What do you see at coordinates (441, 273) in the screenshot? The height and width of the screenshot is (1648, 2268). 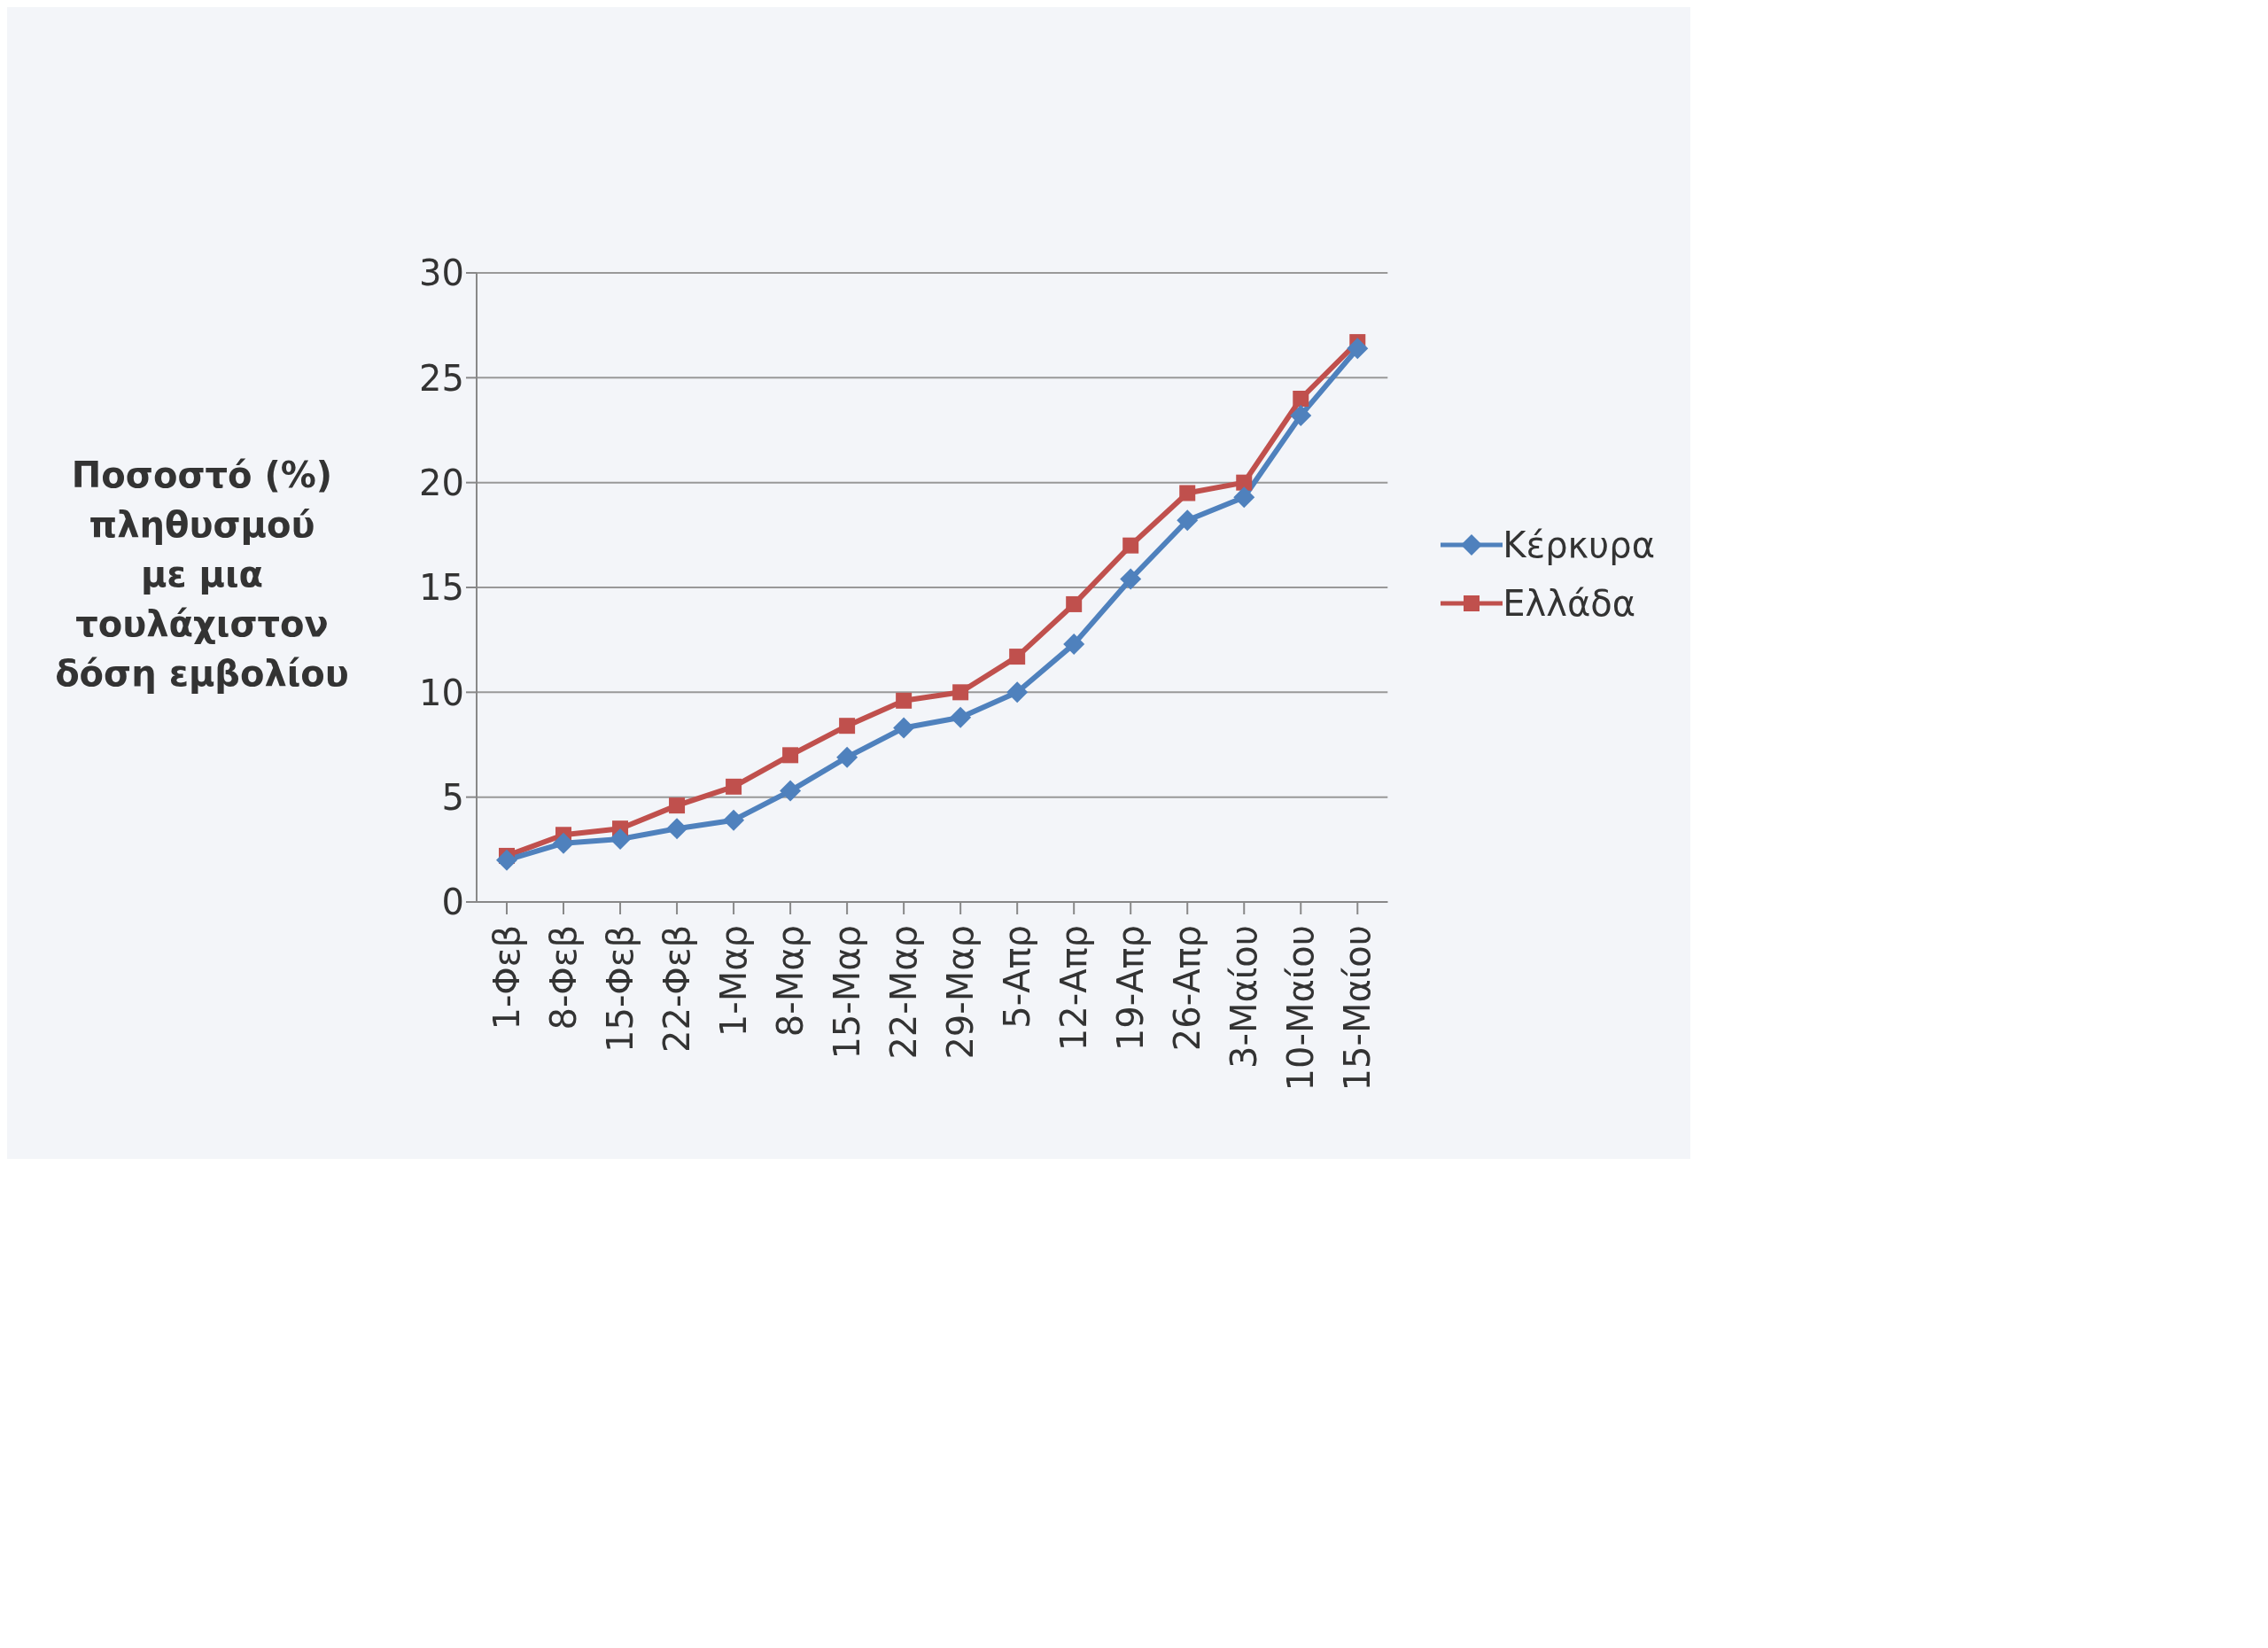 I see `y-tick-label: 30` at bounding box center [441, 273].